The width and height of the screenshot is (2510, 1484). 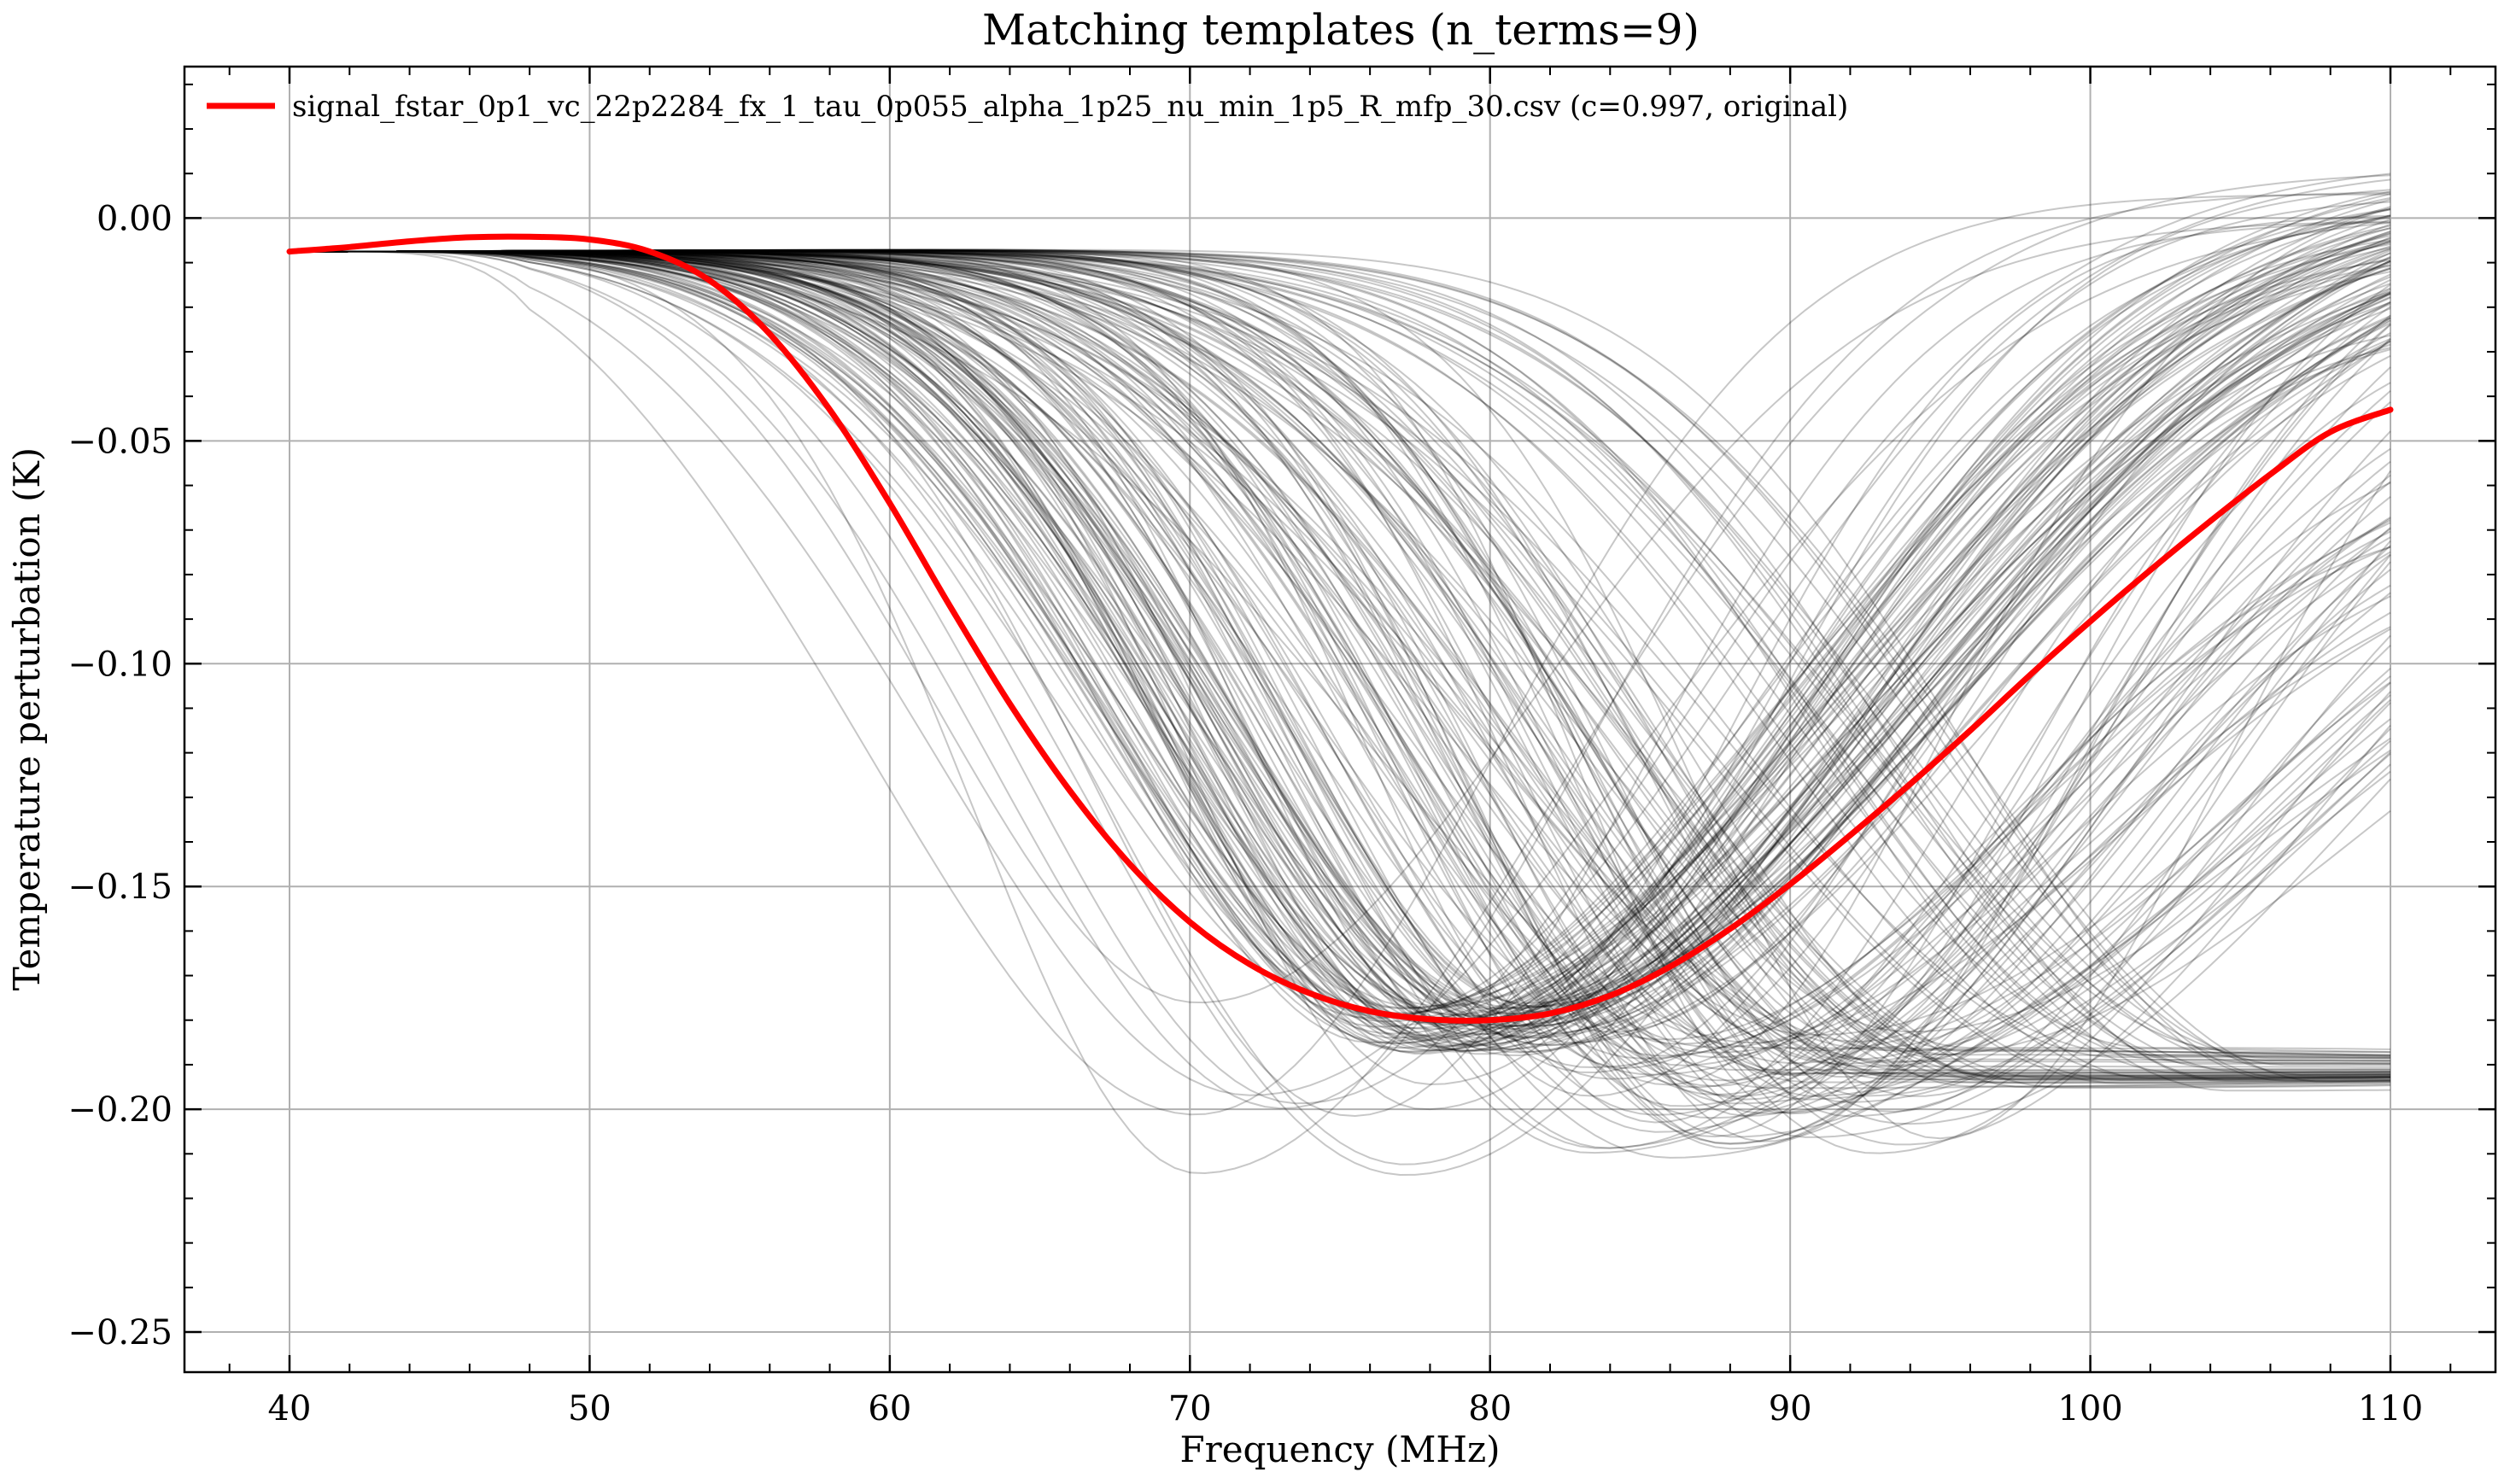 I want to click on x-tick-label: 100, so click(x=2089, y=1409).